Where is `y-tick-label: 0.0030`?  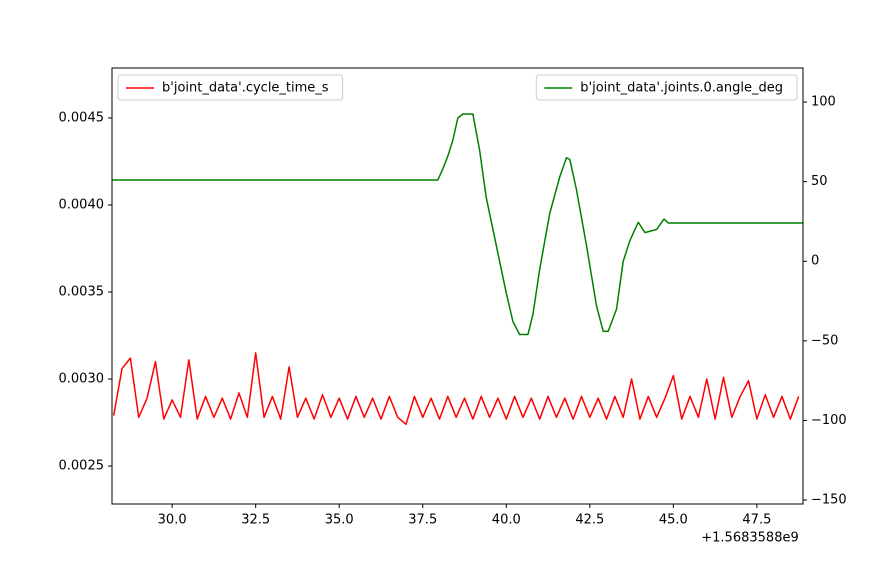
y-tick-label: 0.0030 is located at coordinates (82, 379).